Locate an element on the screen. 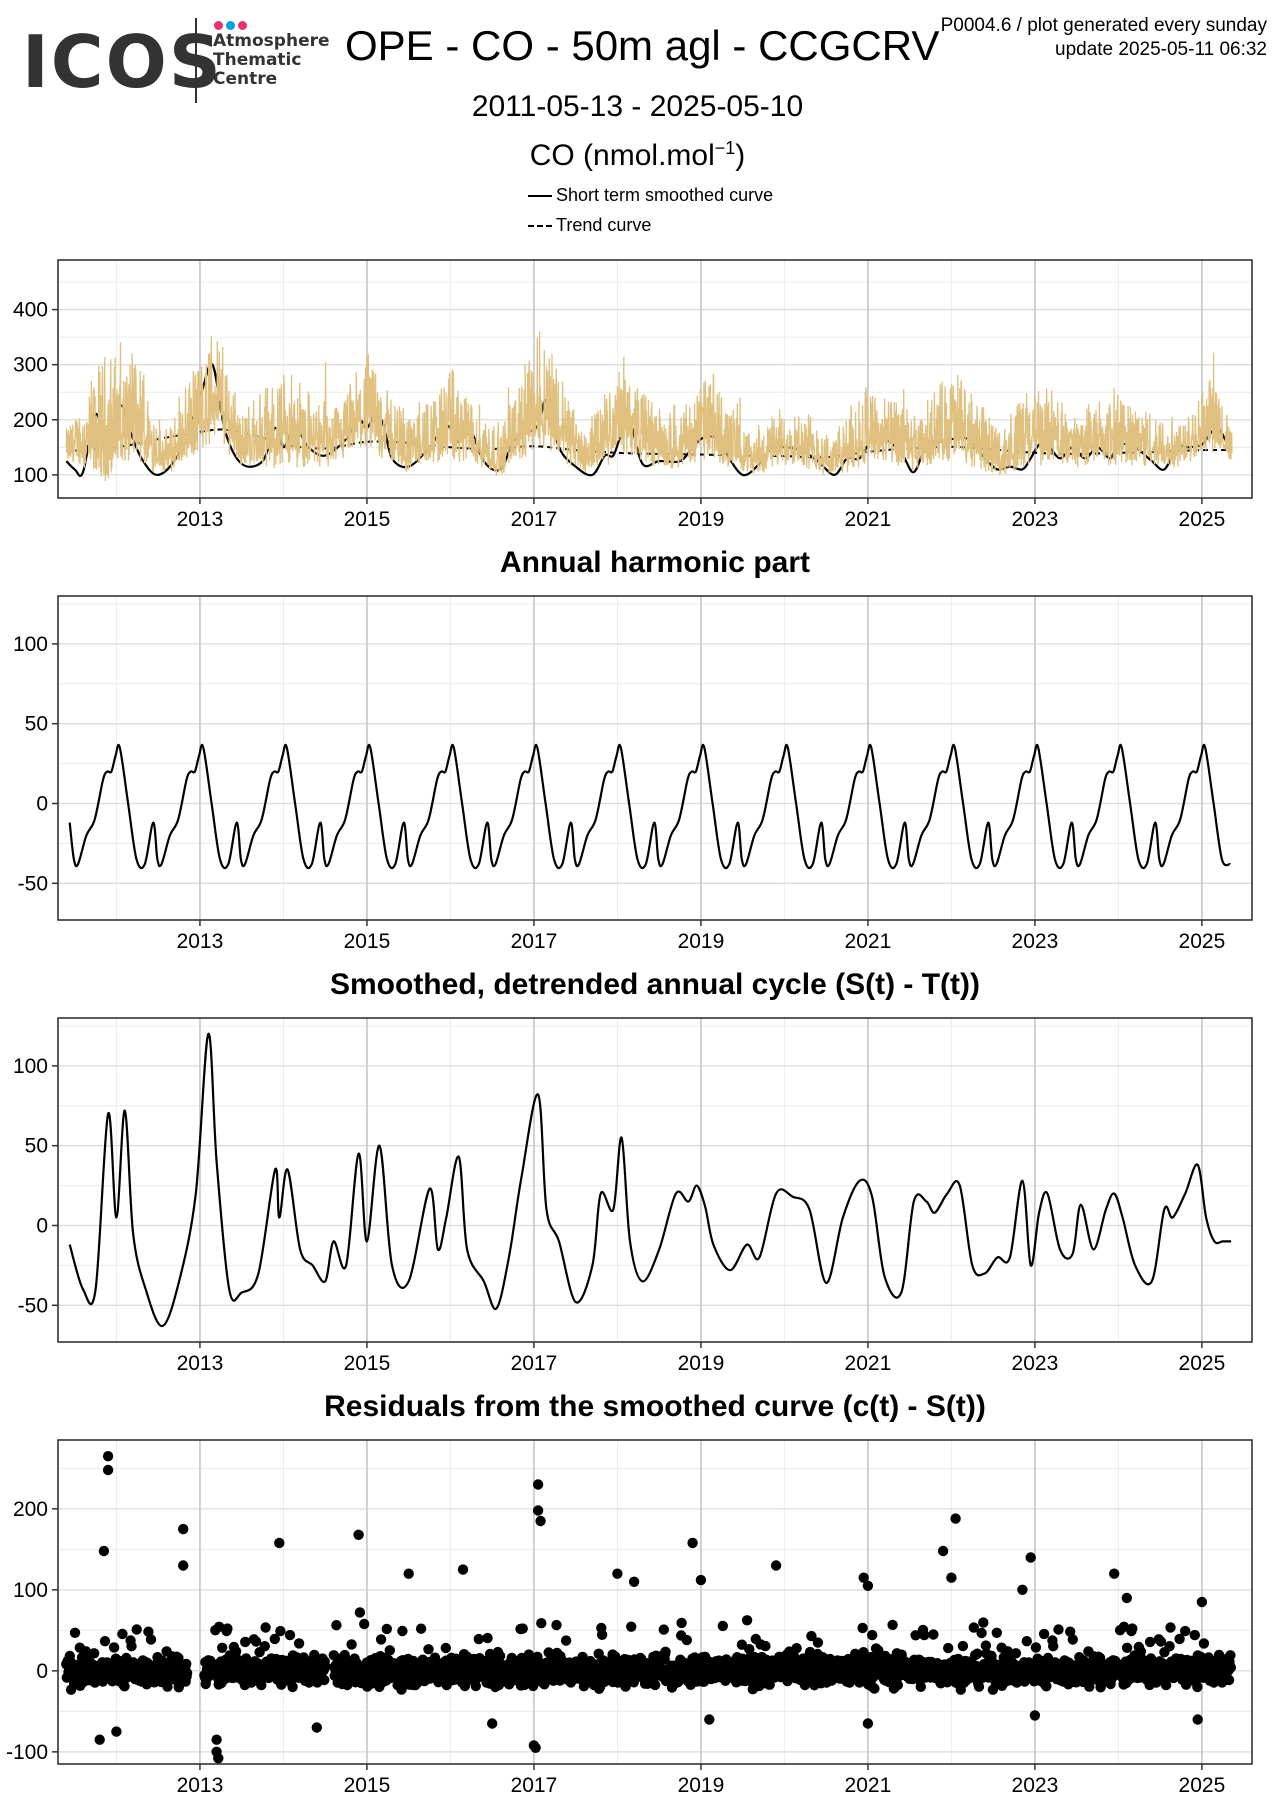 The image size is (1275, 1800). logo-dots-icon is located at coordinates (232, 26).